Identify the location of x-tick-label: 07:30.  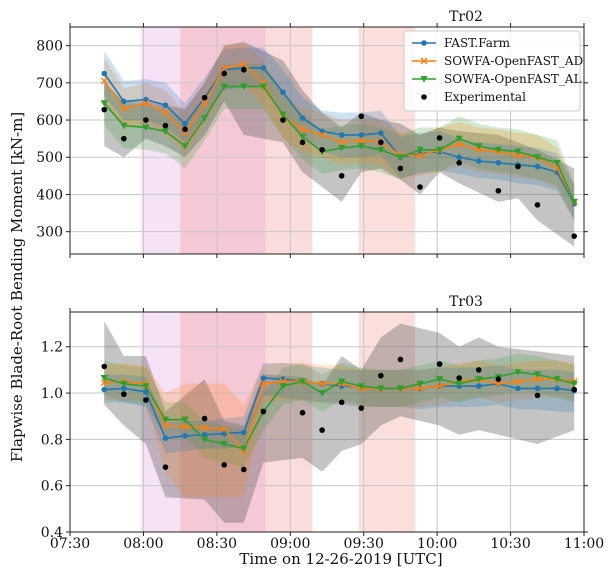
(70, 544).